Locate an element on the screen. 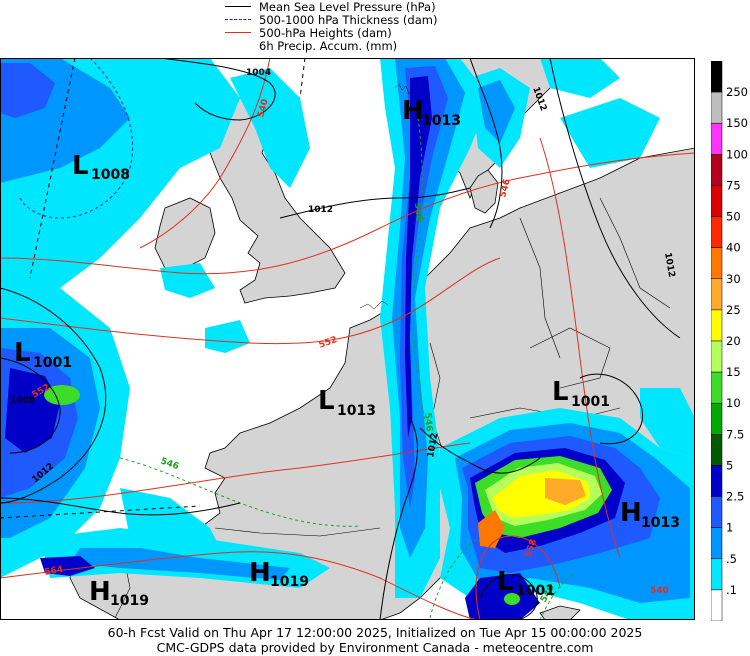 This screenshot has width=750, height=656. colorbar-label: 15 is located at coordinates (733, 372).